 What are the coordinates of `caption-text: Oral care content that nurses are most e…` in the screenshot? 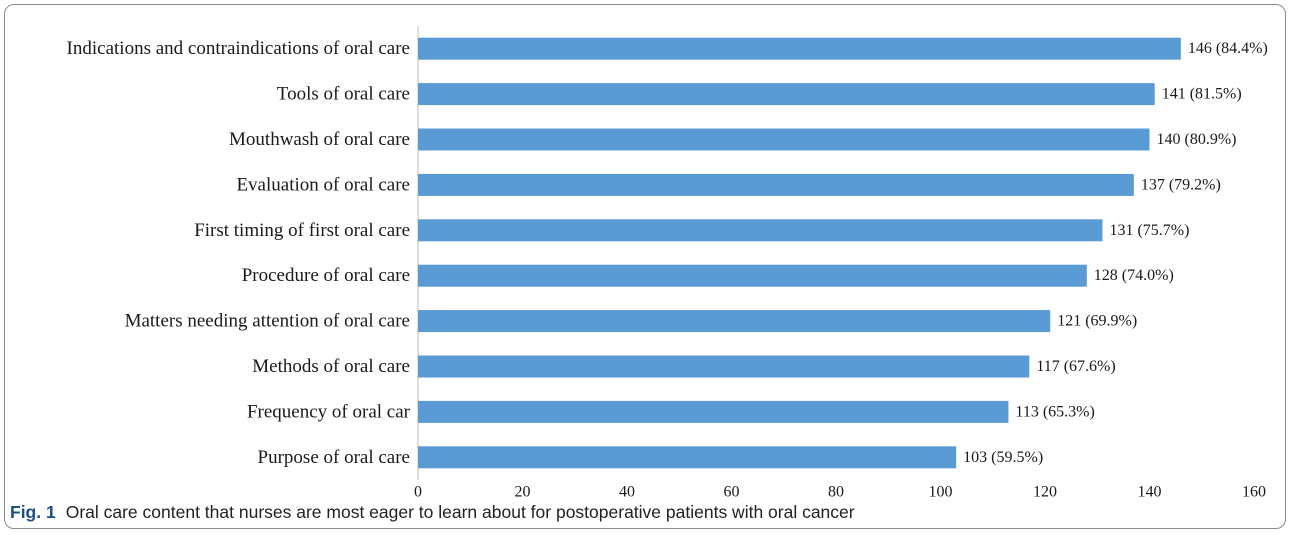 It's located at (460, 512).